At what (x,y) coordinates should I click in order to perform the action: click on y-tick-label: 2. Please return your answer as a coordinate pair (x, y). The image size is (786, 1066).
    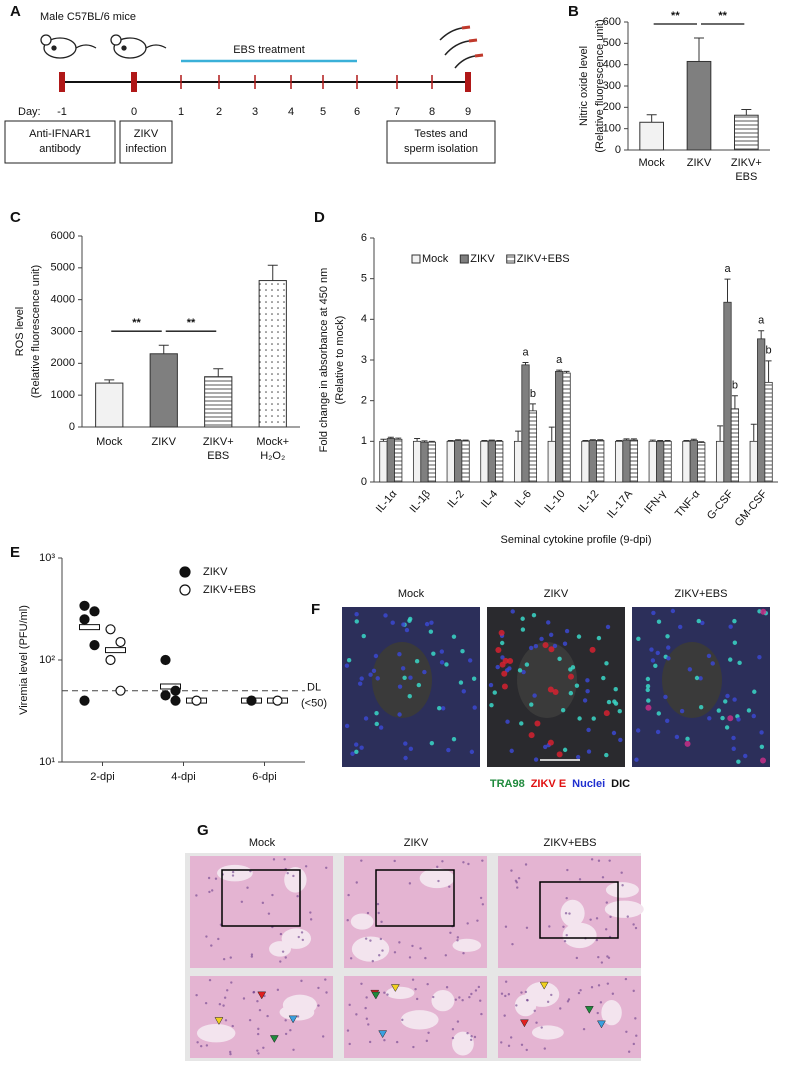
    Looking at the image, I should click on (364, 401).